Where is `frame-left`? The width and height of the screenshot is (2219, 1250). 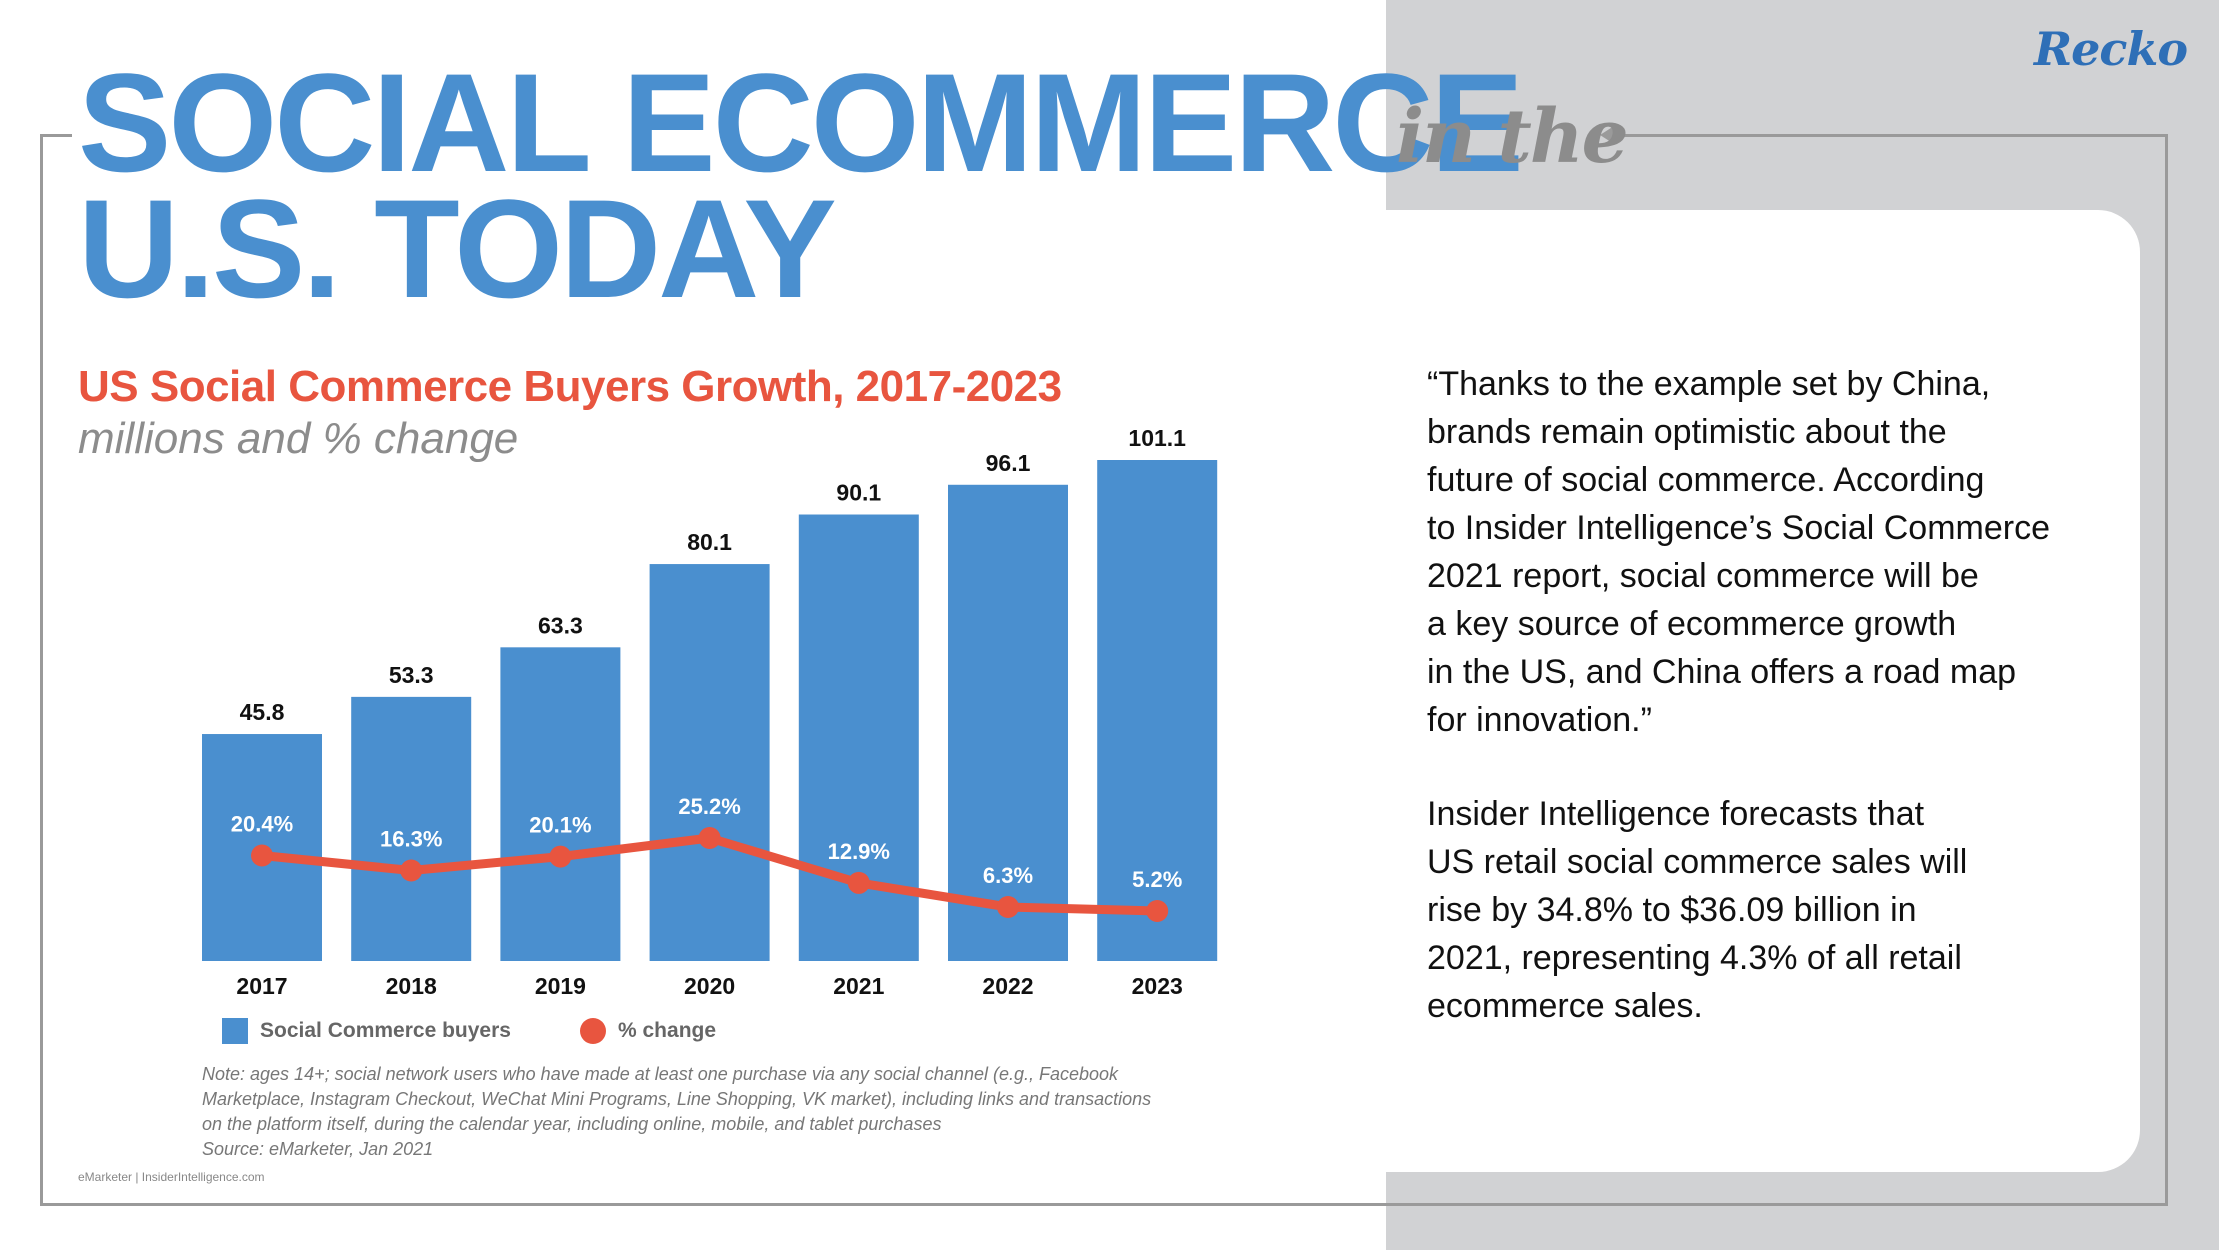
frame-left is located at coordinates (41, 669).